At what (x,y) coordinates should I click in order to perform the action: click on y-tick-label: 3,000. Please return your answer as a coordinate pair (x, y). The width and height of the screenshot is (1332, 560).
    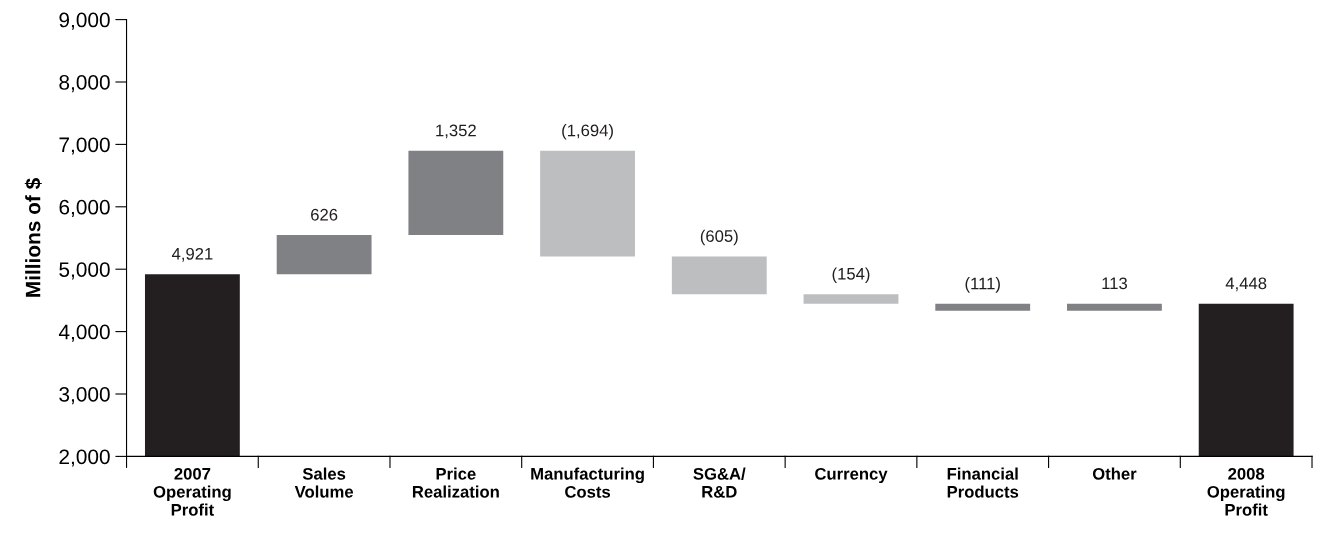
    Looking at the image, I should click on (84, 396).